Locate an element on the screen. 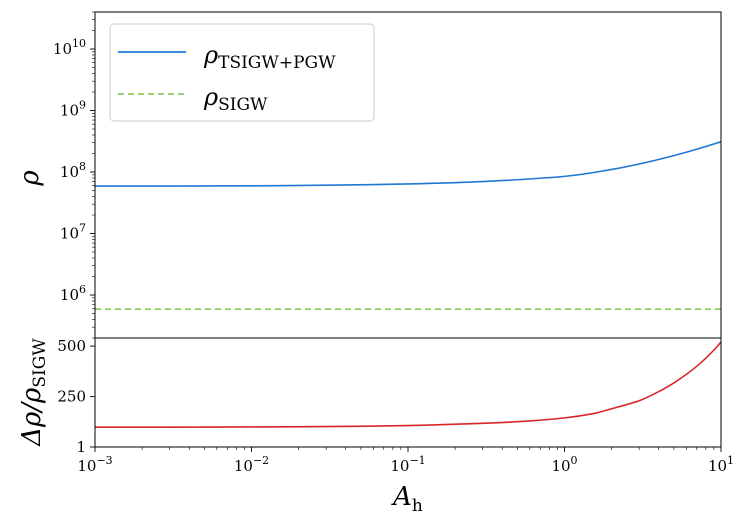 This screenshot has width=747, height=525. bottom-xlabel: Ah is located at coordinates (407, 499).